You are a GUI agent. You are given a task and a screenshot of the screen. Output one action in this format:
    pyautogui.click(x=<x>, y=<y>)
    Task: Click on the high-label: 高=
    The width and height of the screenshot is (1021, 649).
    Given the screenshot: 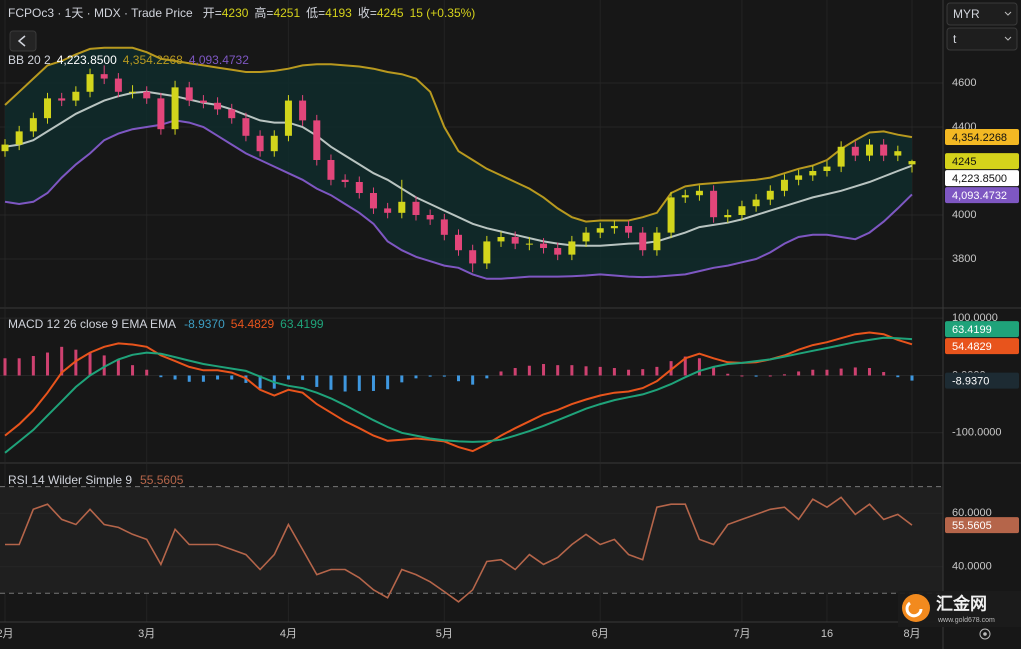 What is the action you would take?
    pyautogui.click(x=263, y=12)
    